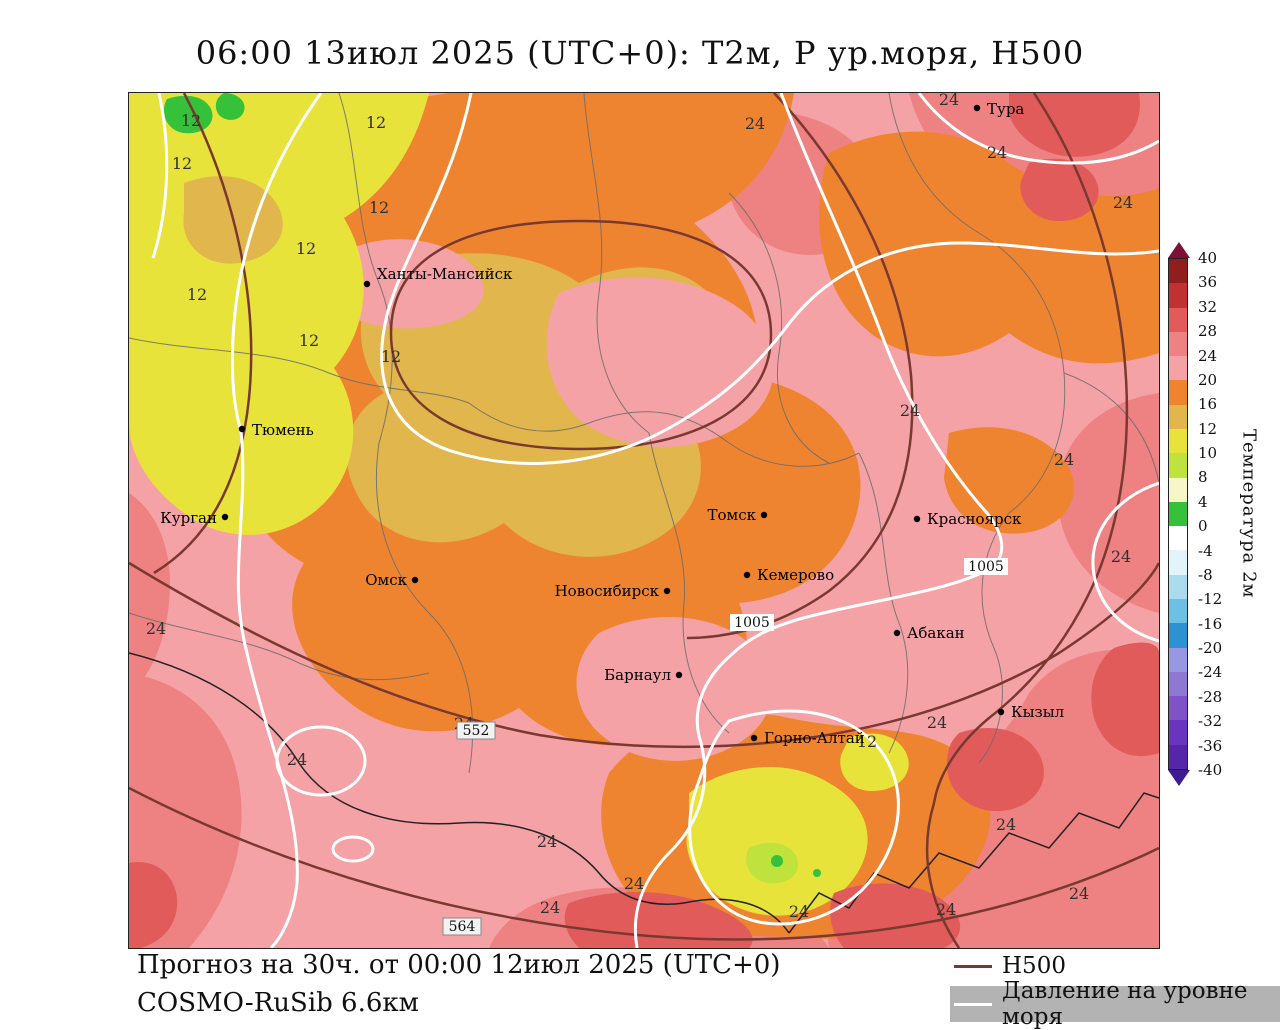  What do you see at coordinates (1210, 599) in the screenshot?
I see `colorbar-tick: -12` at bounding box center [1210, 599].